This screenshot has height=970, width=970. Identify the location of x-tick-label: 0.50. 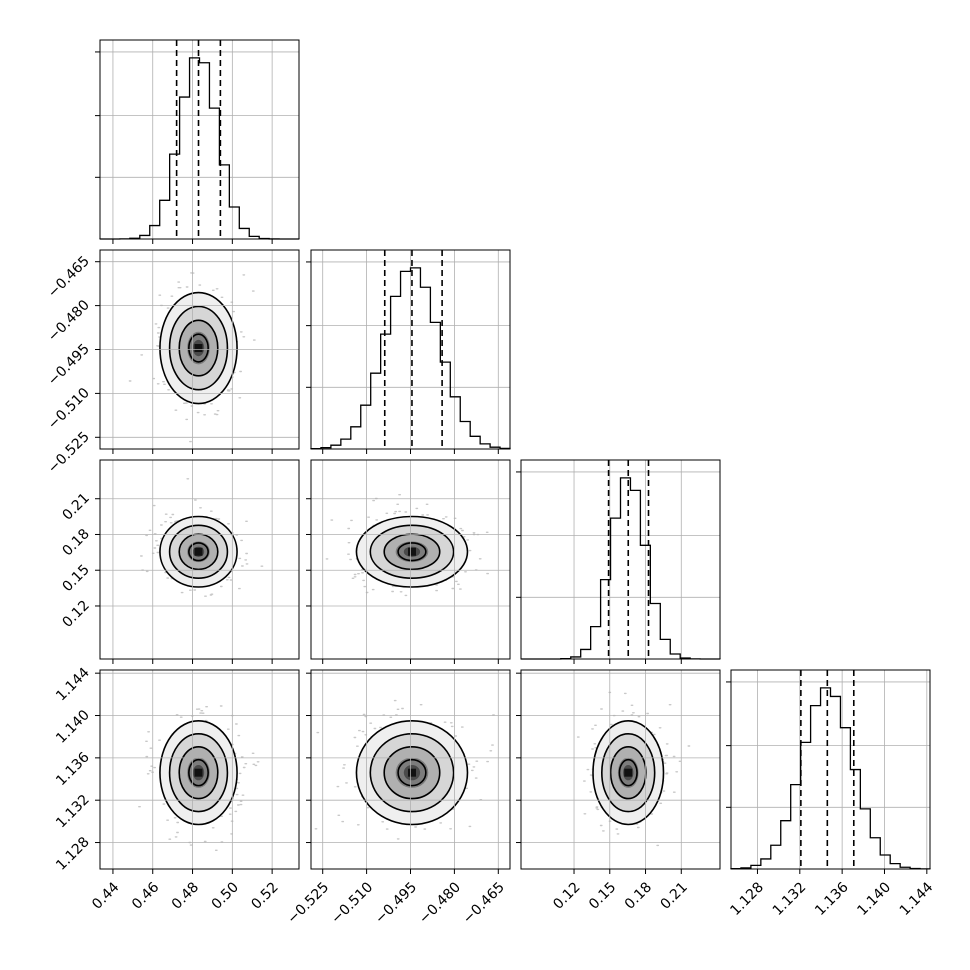
(225, 895).